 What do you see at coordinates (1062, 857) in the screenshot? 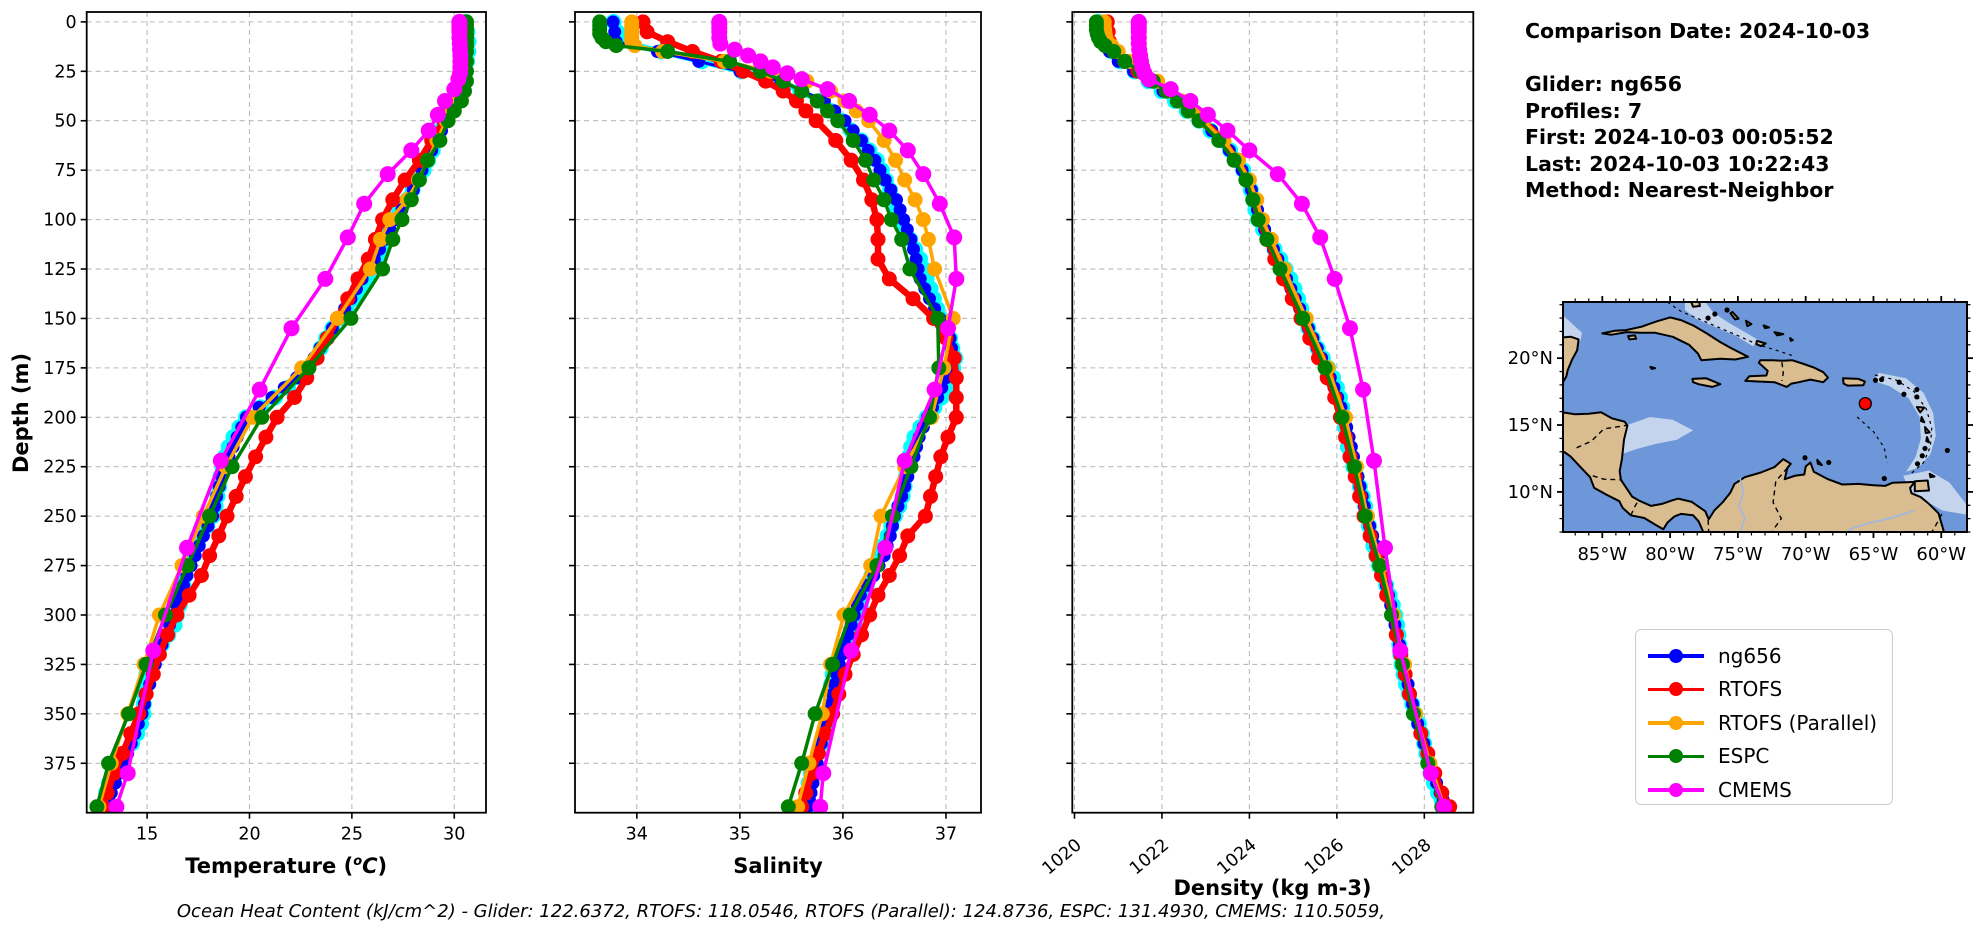
I see `x-tick-label: 1020` at bounding box center [1062, 857].